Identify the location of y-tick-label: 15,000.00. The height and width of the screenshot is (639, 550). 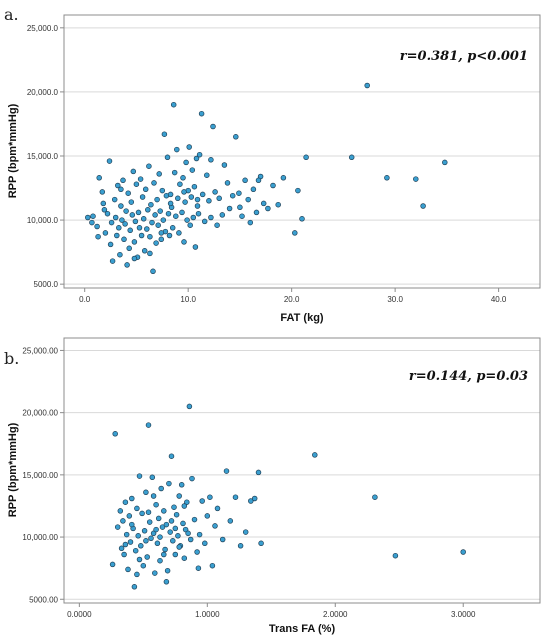
(40, 475).